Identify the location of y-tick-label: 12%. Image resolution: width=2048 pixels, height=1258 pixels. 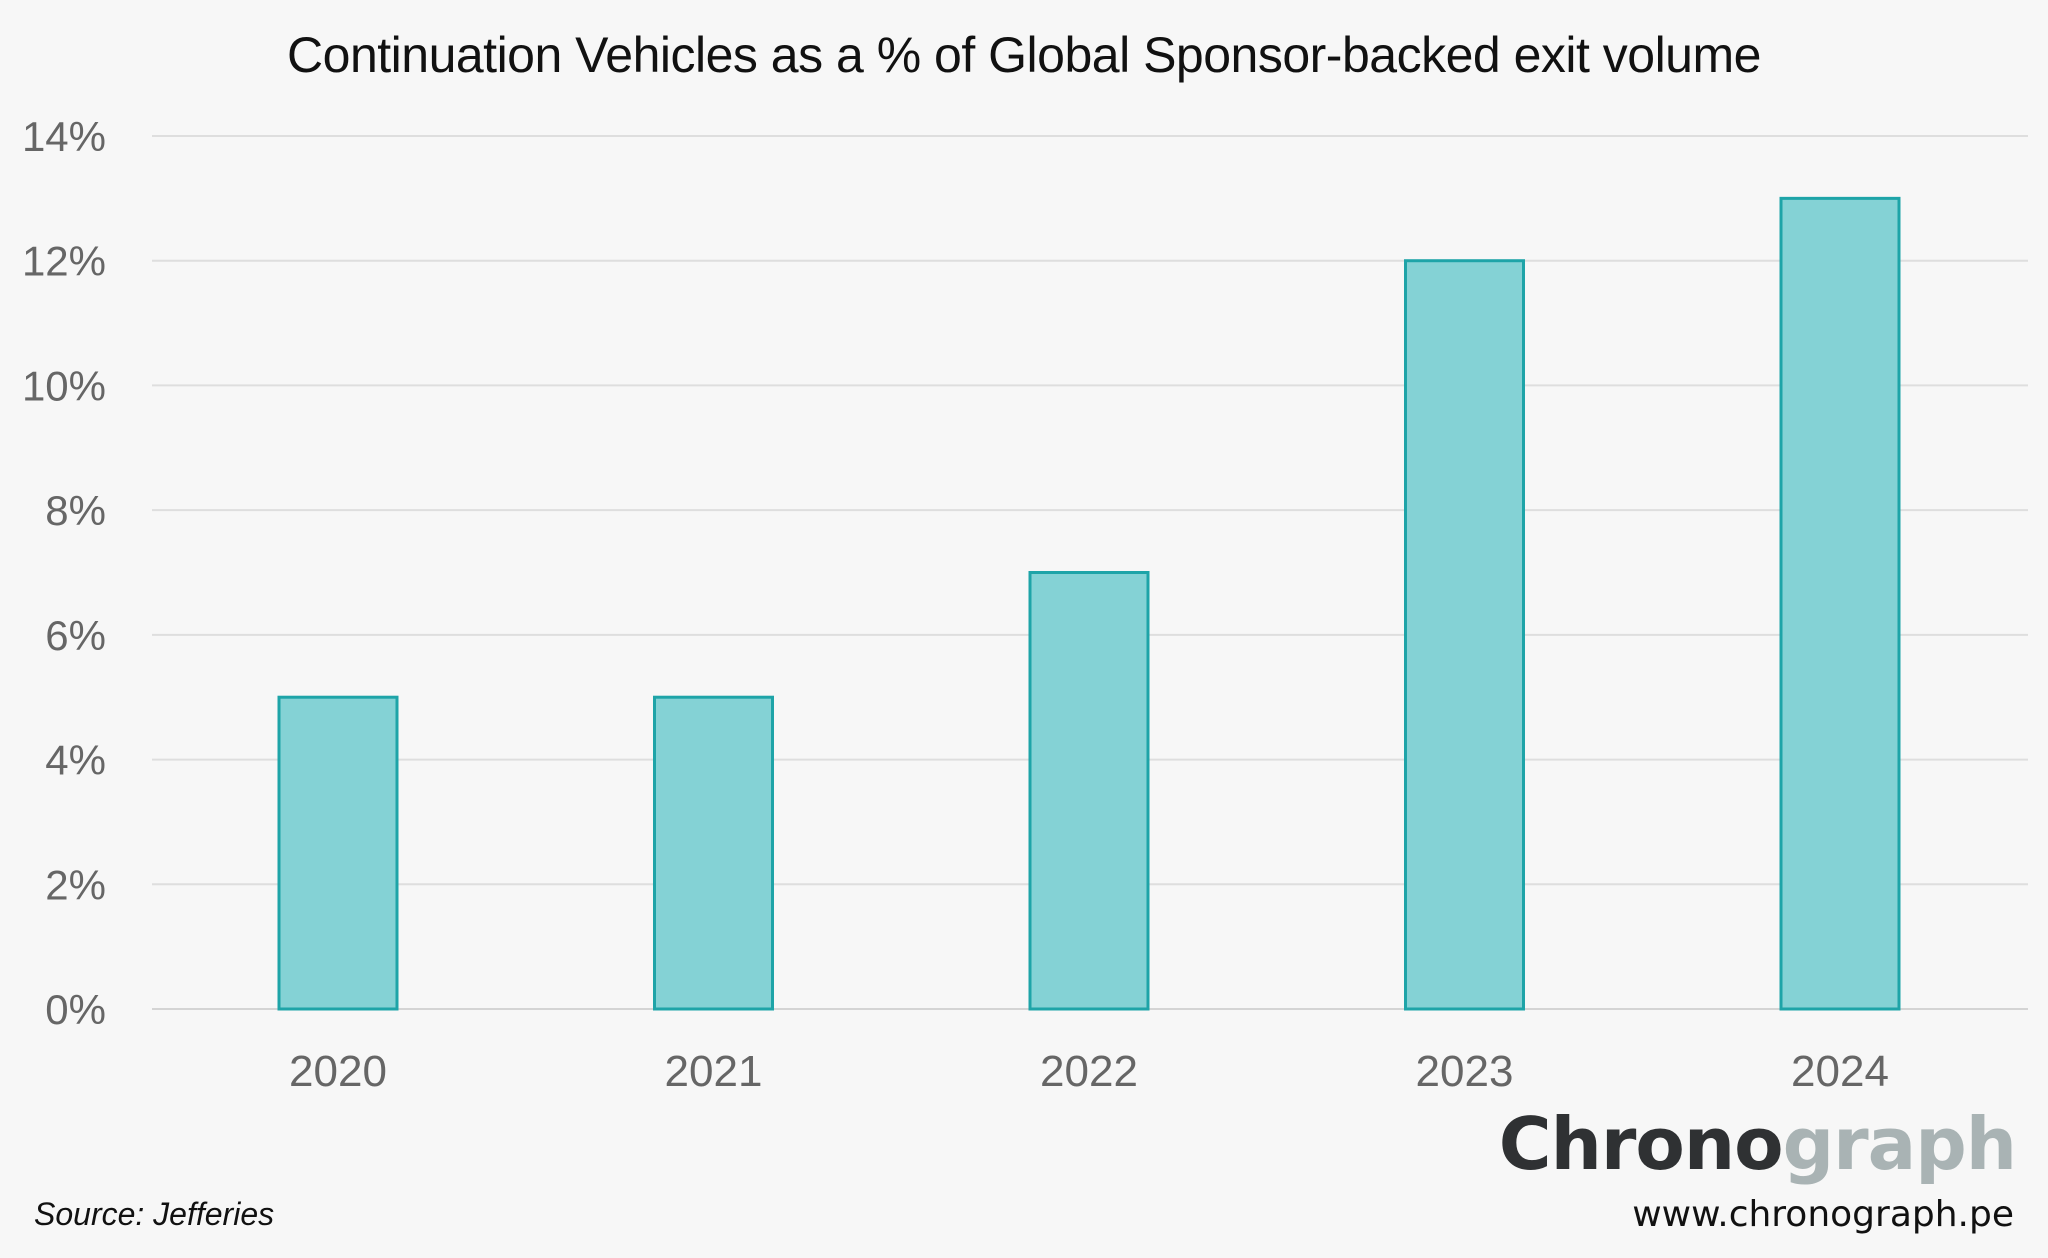
(64, 261).